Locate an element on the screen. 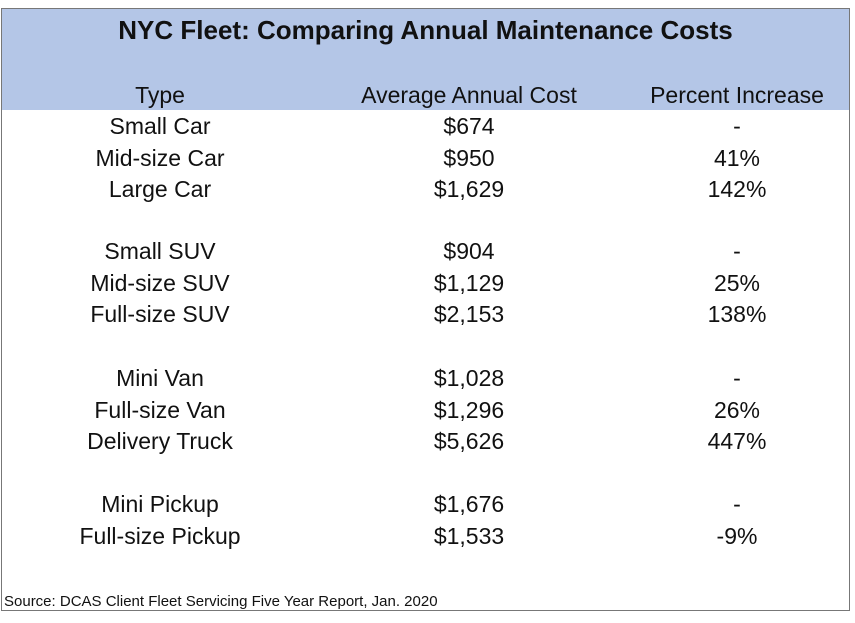  percent-cell: 41% is located at coordinates (737, 157).